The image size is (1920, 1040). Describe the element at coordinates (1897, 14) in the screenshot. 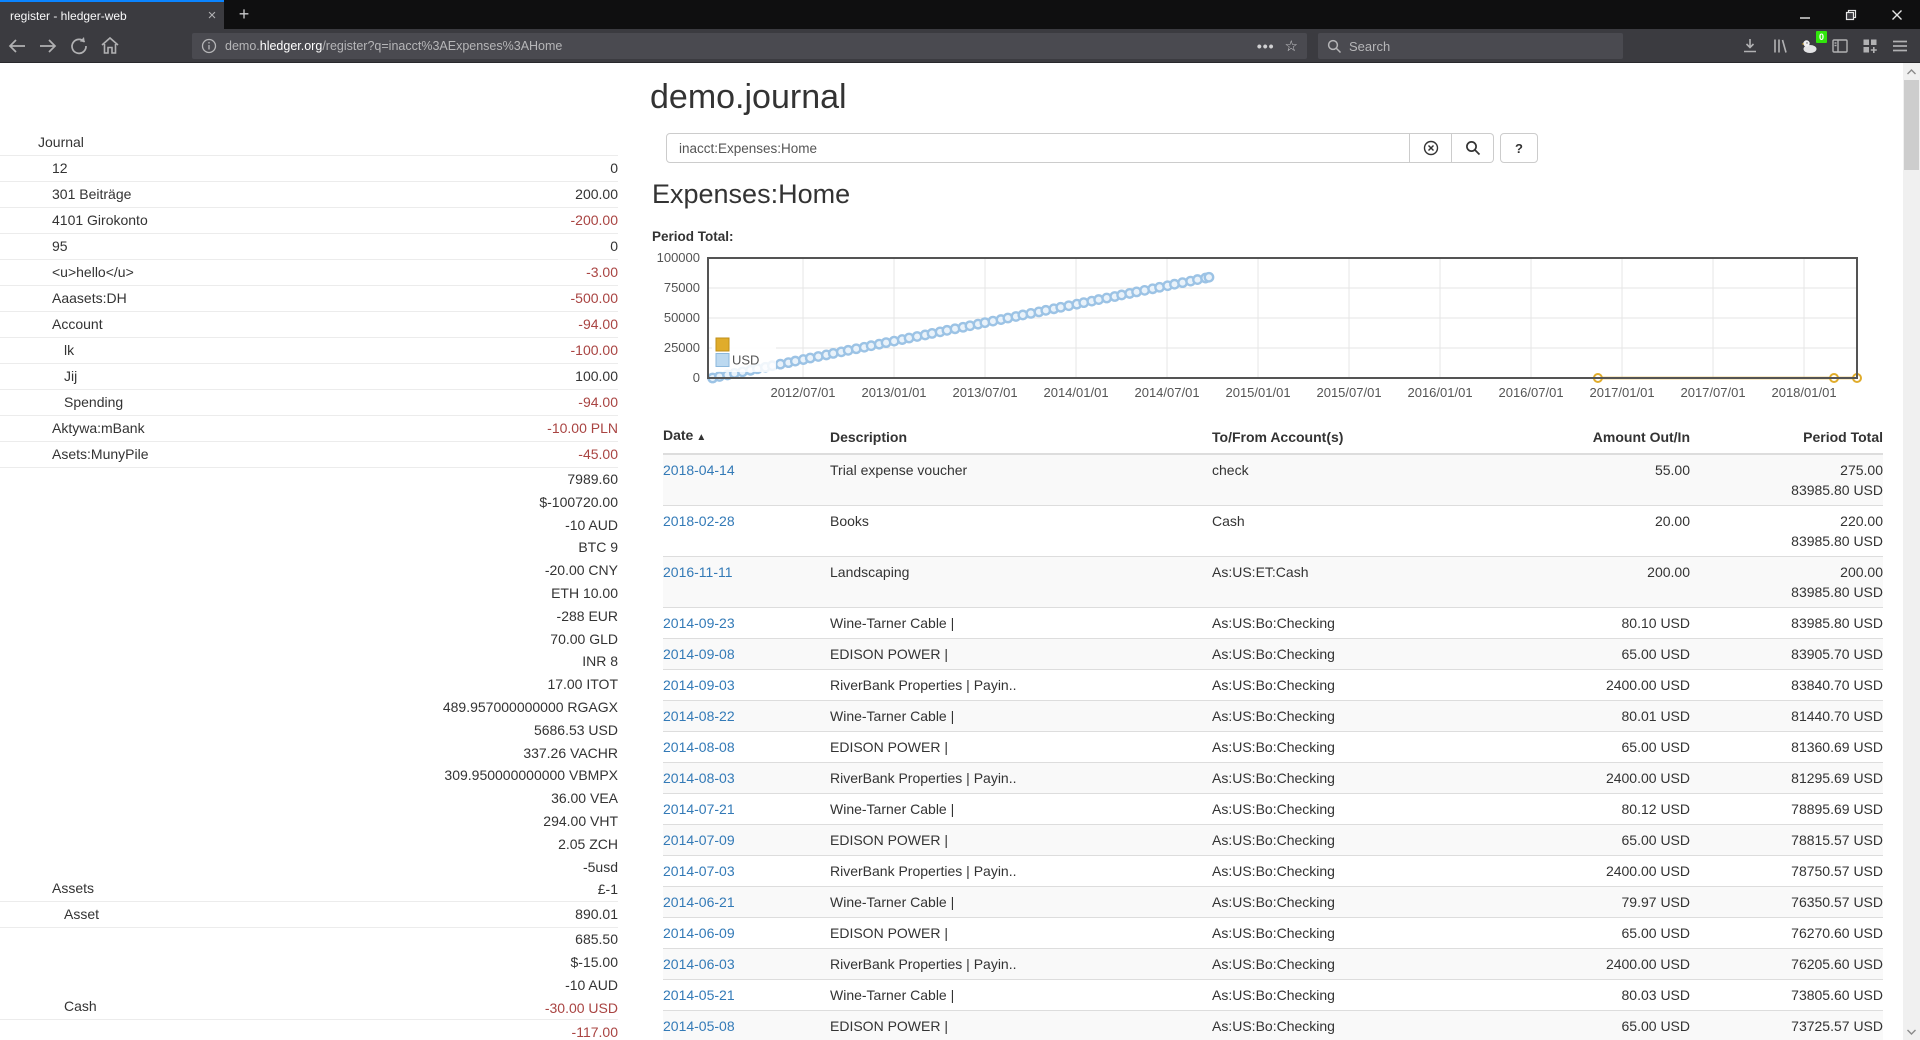

I see `window-close-button` at that location.